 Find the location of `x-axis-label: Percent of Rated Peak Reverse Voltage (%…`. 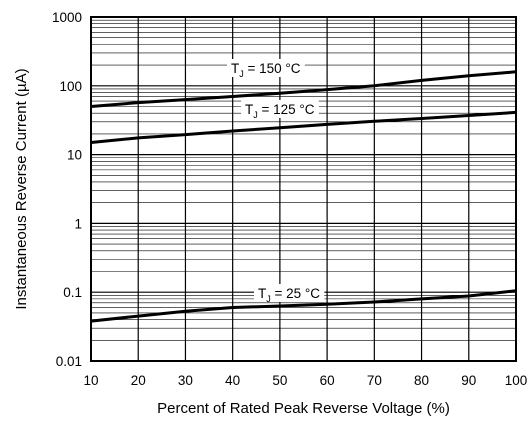

x-axis-label: Percent of Rated Peak Reverse Voltage (%… is located at coordinates (303, 408).